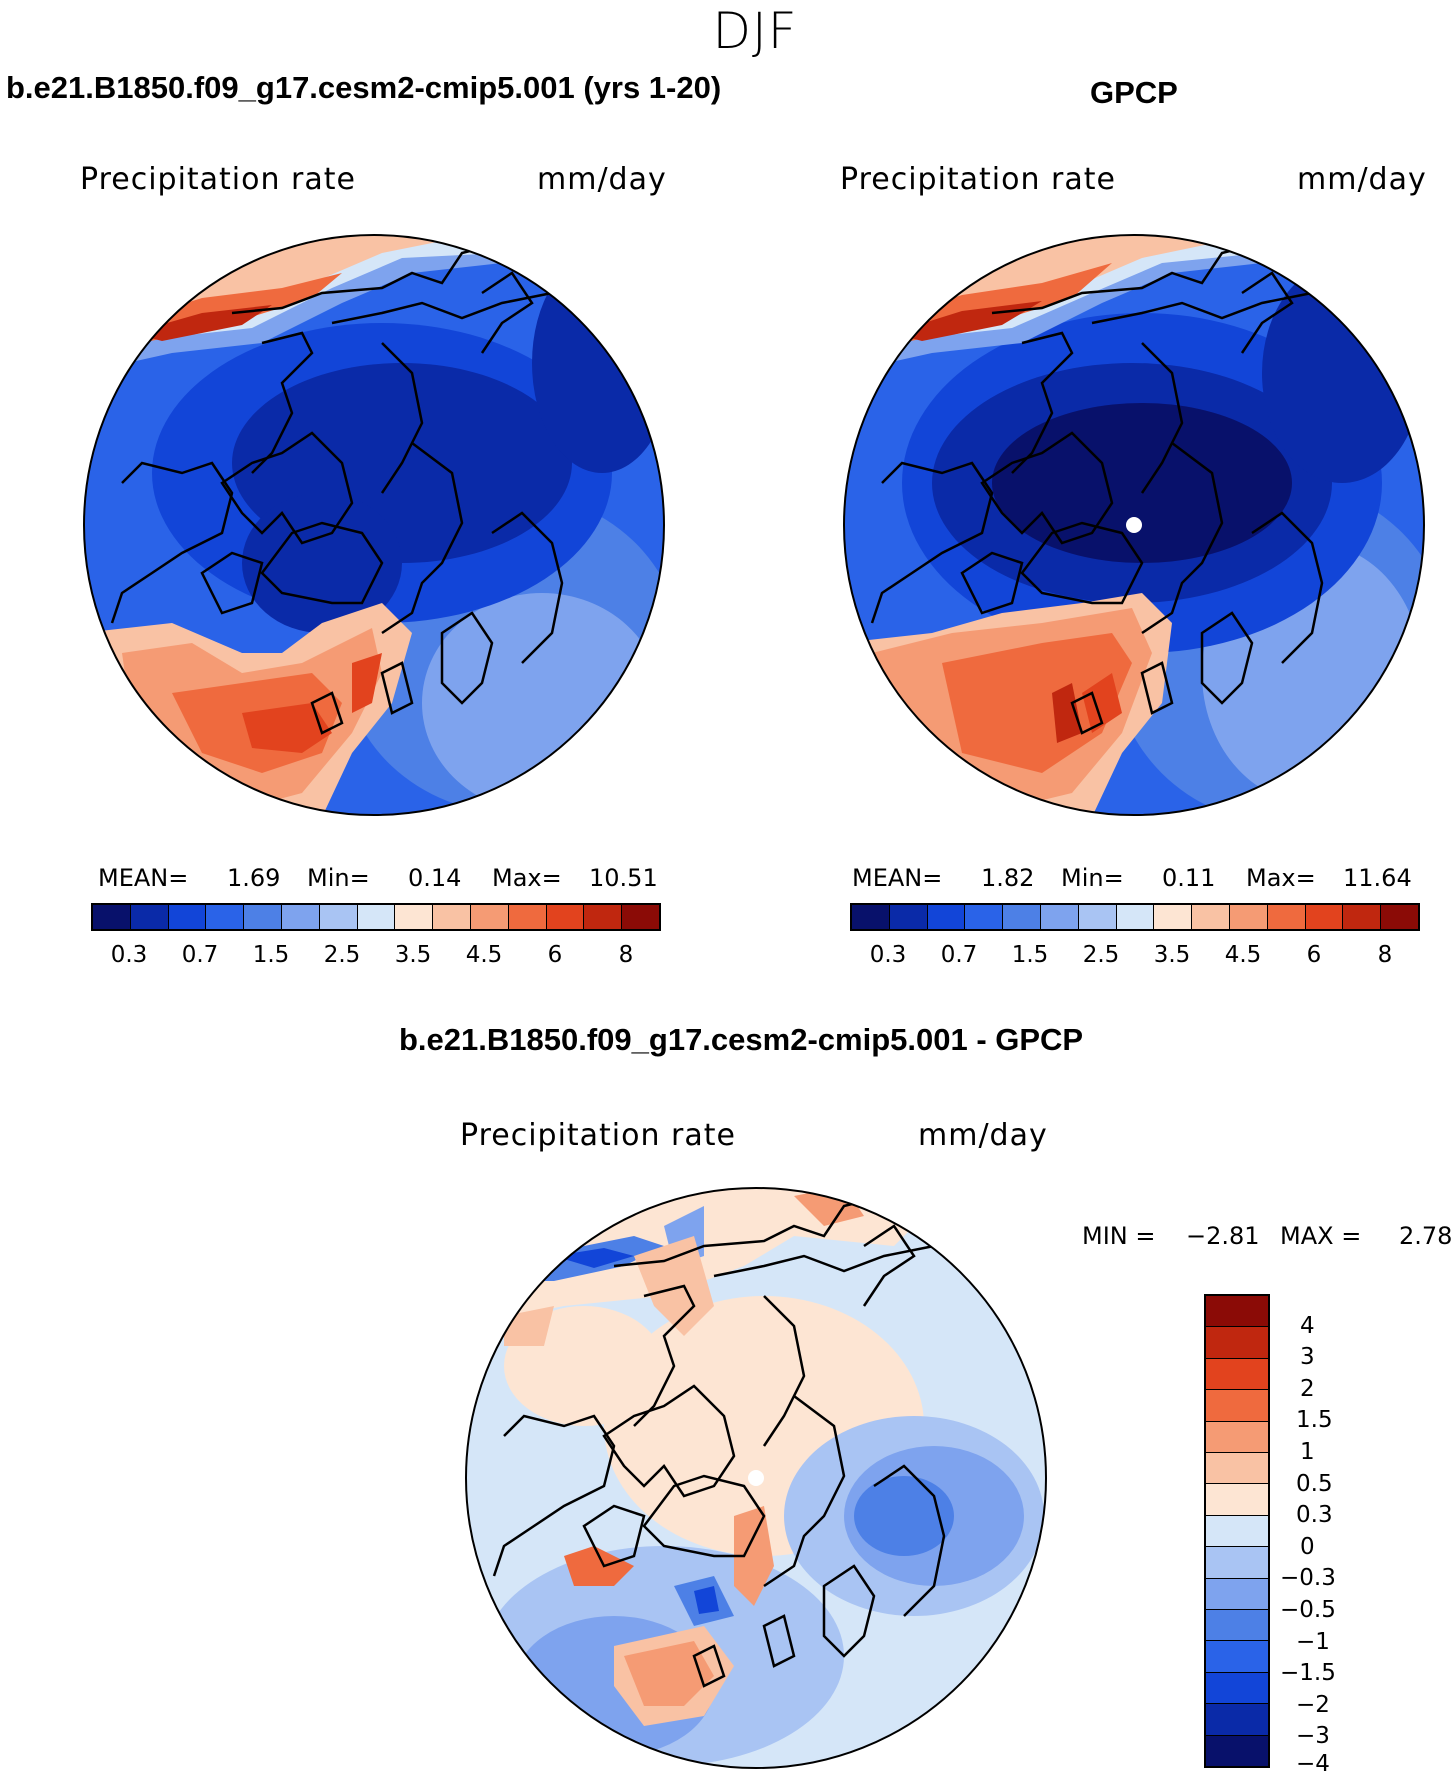 The image size is (1455, 1777). Describe the element at coordinates (1313, 1704) in the screenshot. I see `colorbar-label: −2` at that location.